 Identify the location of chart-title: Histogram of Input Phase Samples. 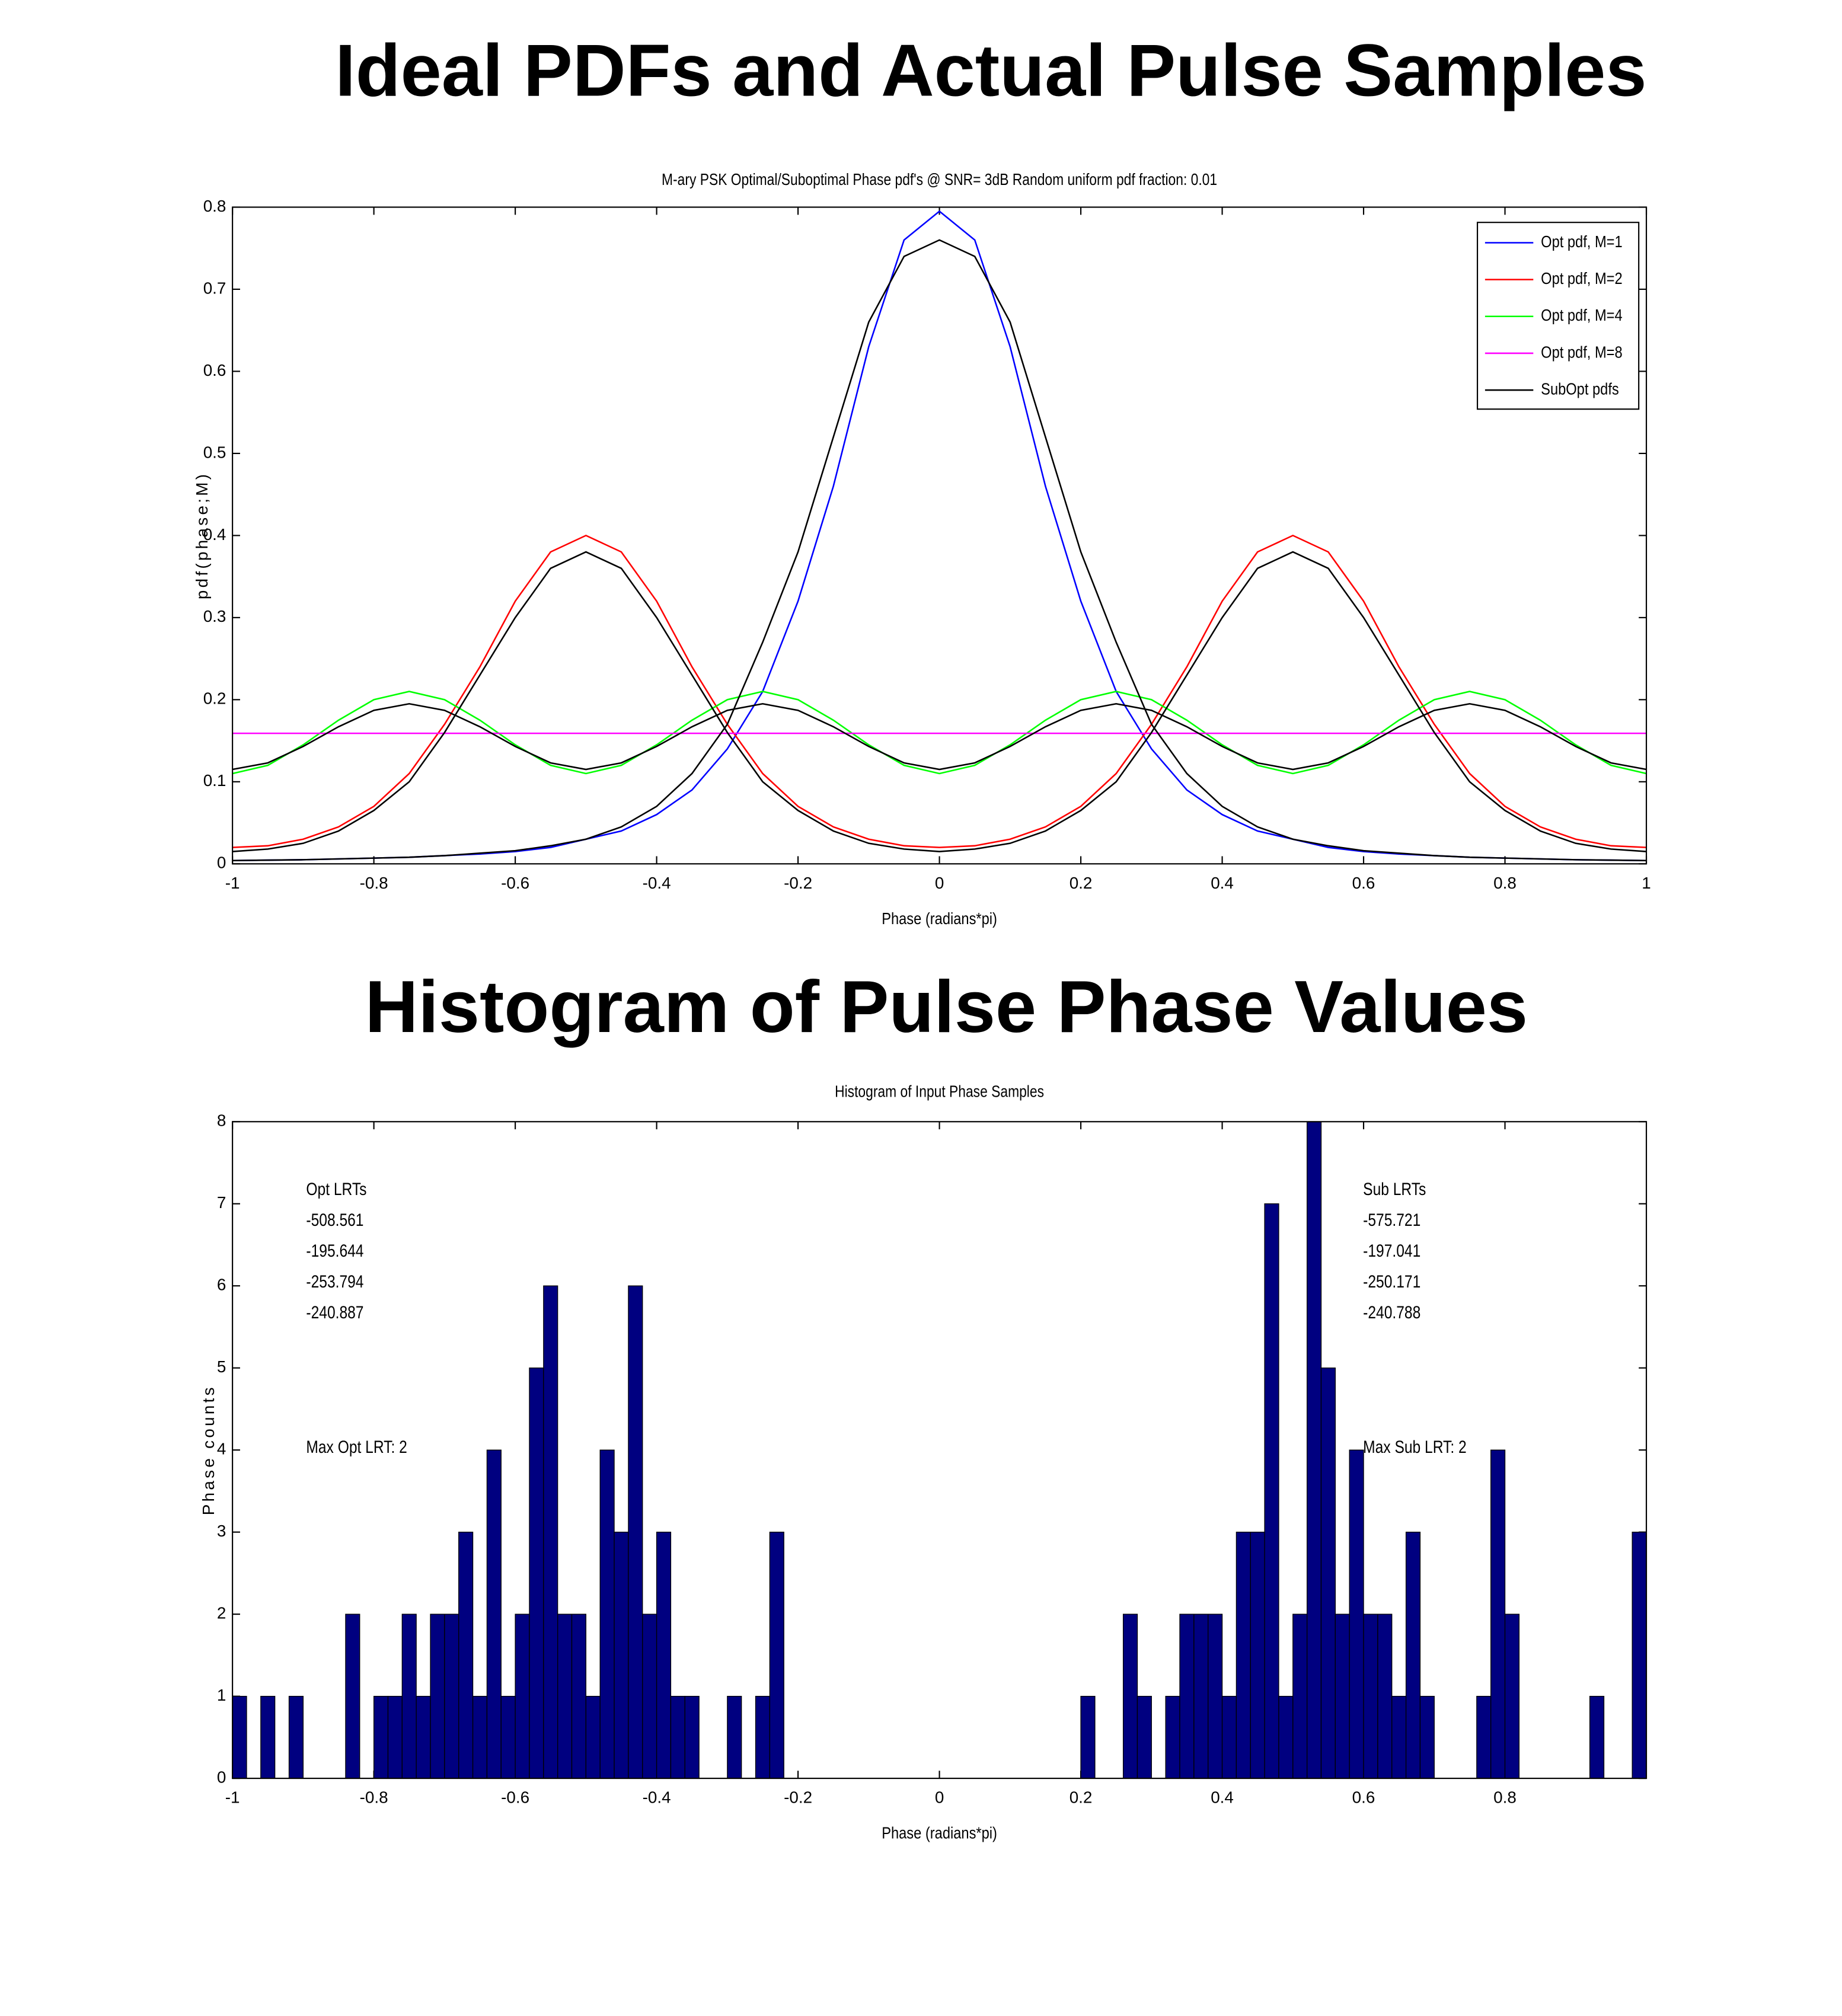
(939, 1091).